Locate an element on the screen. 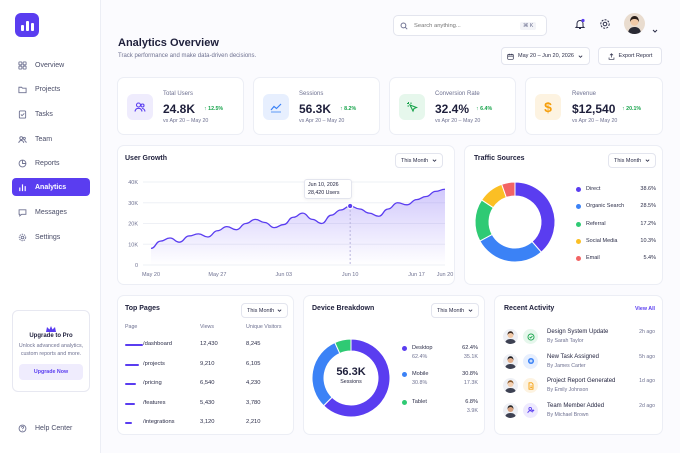 Image resolution: width=680 pixels, height=453 pixels. page-unique-visitors: 6,105 is located at coordinates (253, 363).